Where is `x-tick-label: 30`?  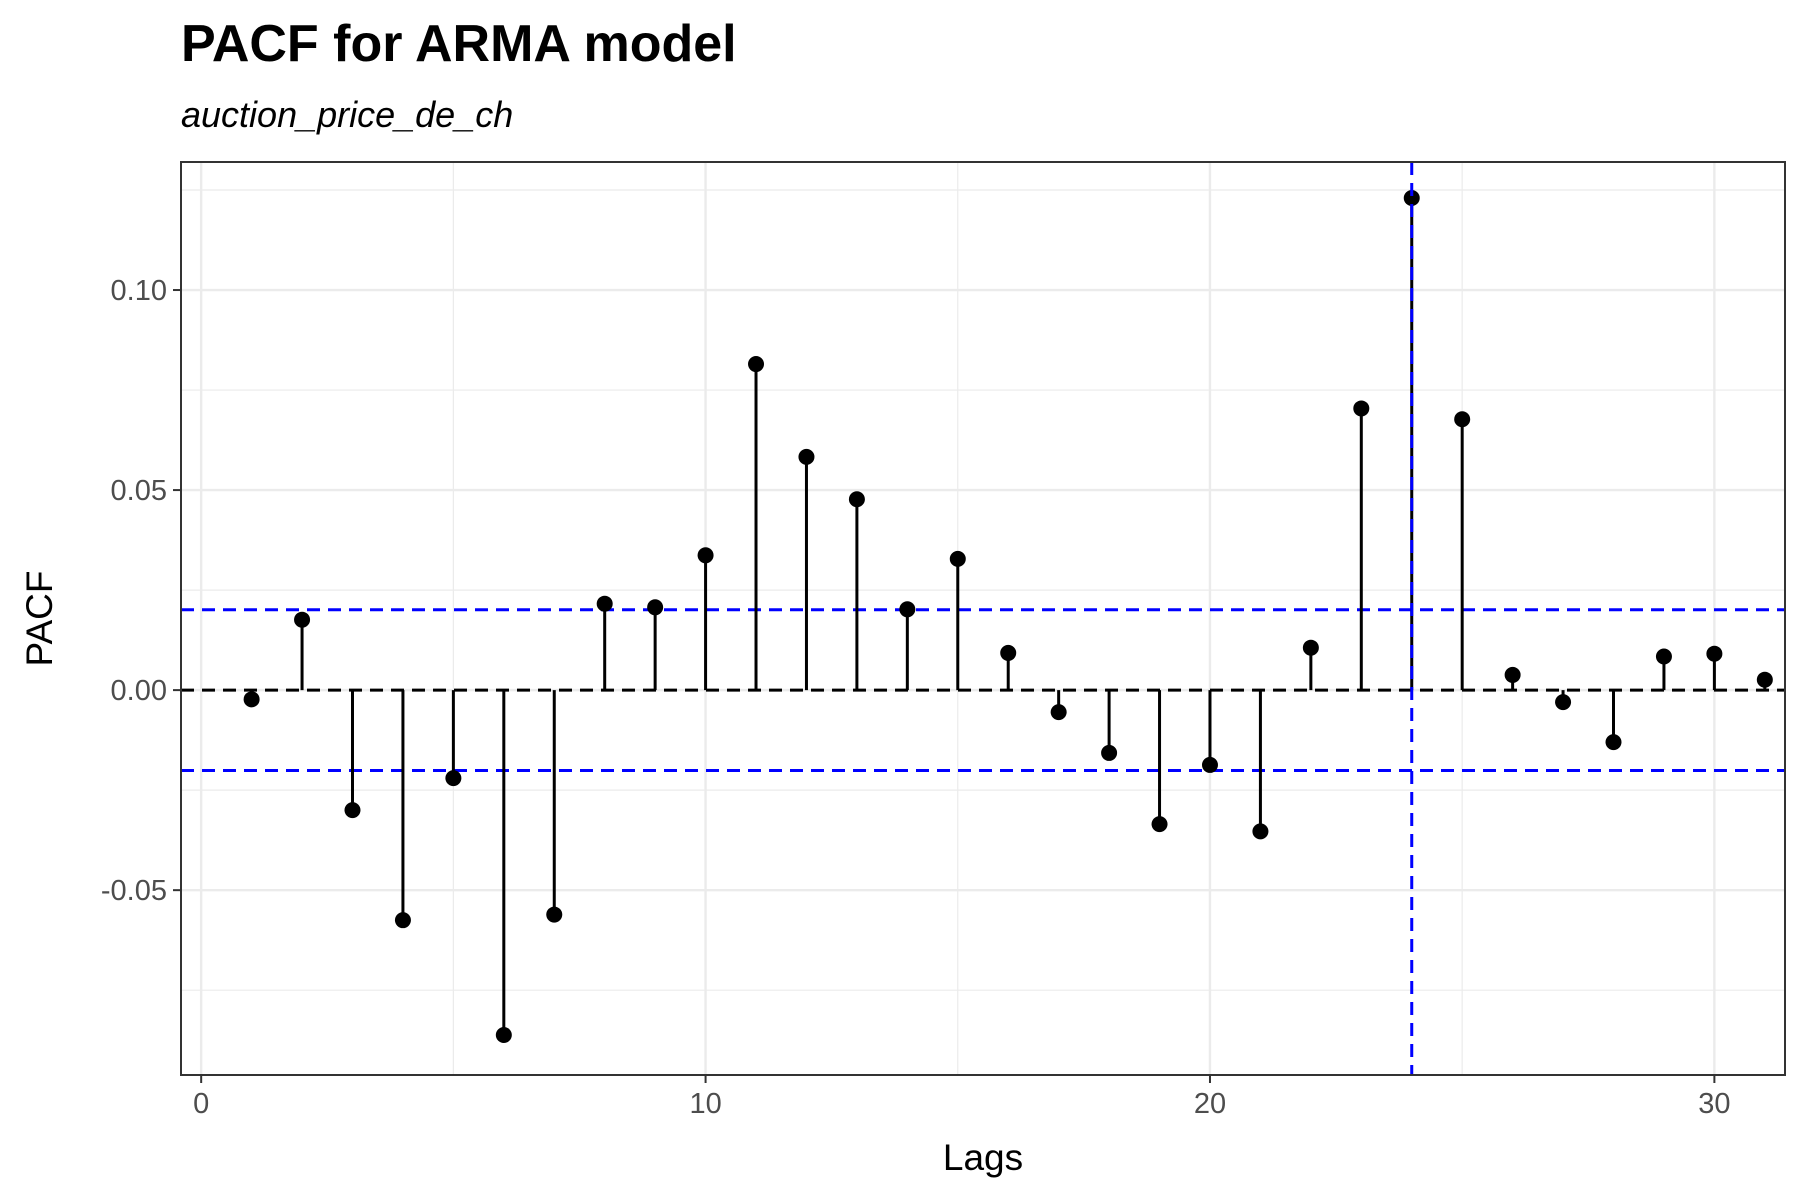 x-tick-label: 30 is located at coordinates (1714, 1104).